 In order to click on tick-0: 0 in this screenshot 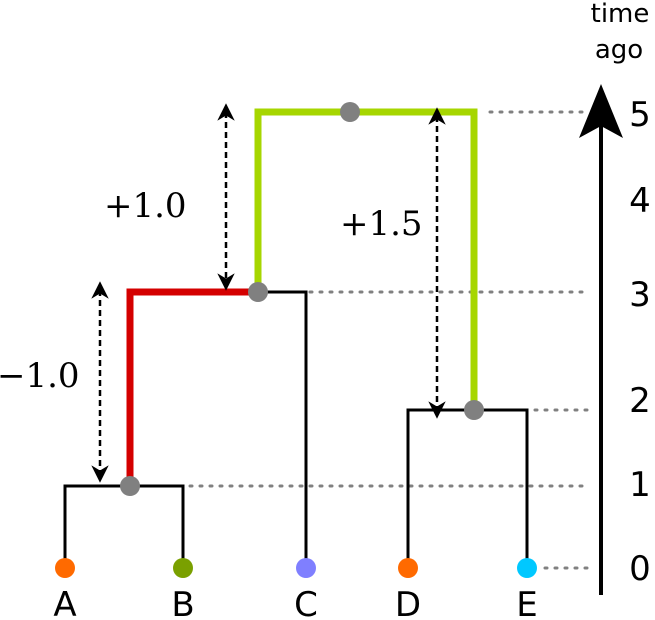, I will do `click(640, 569)`.